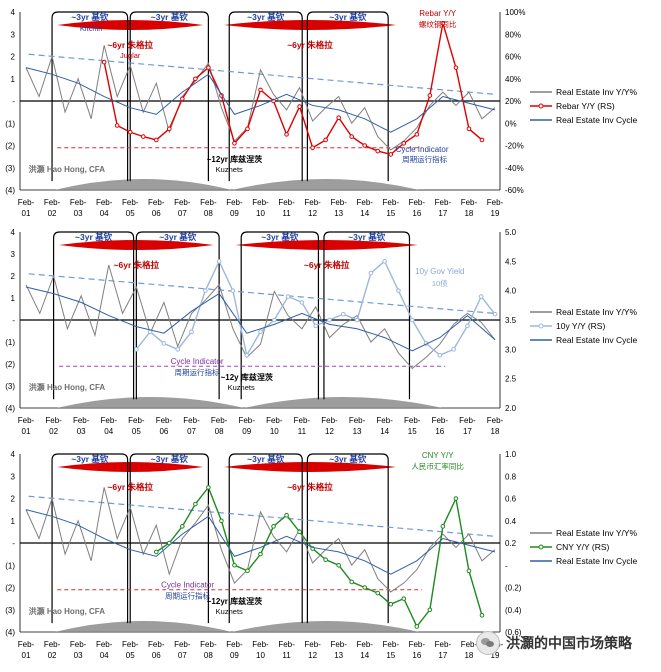 The height and width of the screenshot is (672, 661). I want to click on y-right-tick-label: 2.0, so click(511, 408).